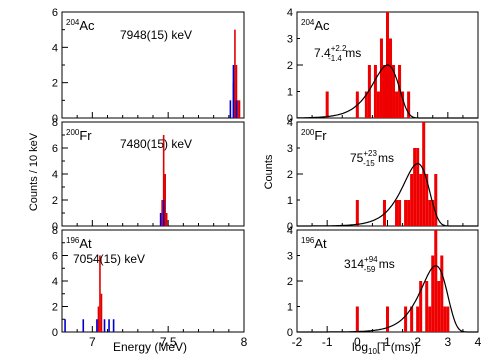 This screenshot has height=360, width=485. What do you see at coordinates (79, 135) in the screenshot?
I see `nuclide-label: 200Fr` at bounding box center [79, 135].